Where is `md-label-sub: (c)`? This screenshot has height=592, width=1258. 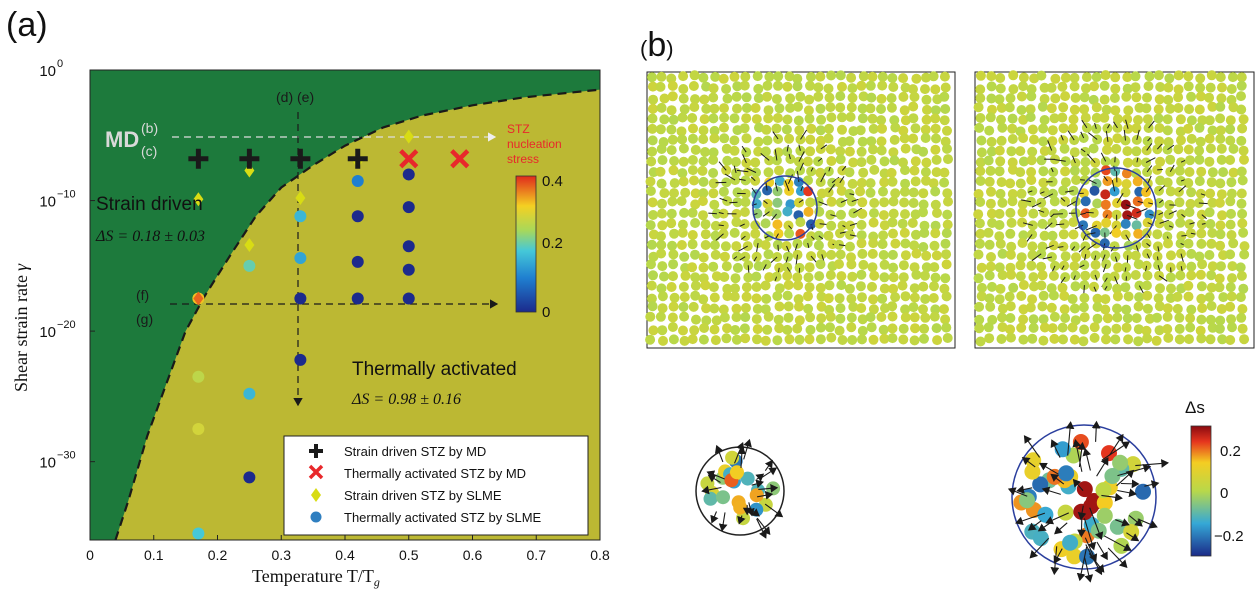
md-label-sub: (c) is located at coordinates (149, 151).